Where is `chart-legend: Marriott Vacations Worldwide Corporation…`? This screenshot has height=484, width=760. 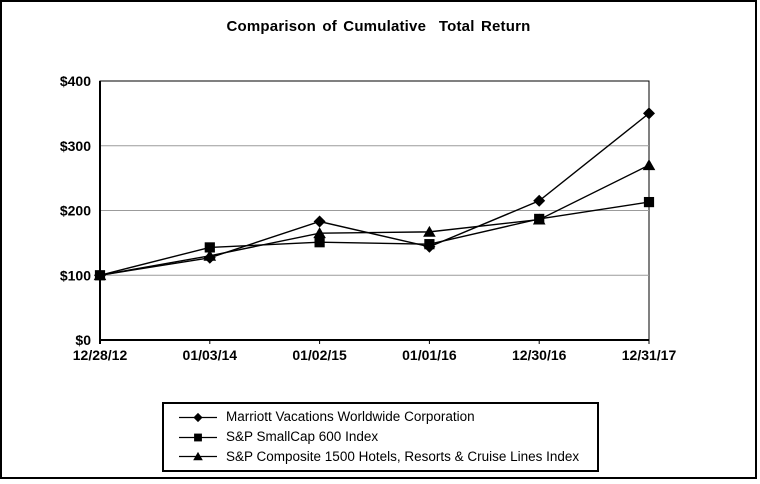 chart-legend: Marriott Vacations Worldwide Corporation… is located at coordinates (380, 437).